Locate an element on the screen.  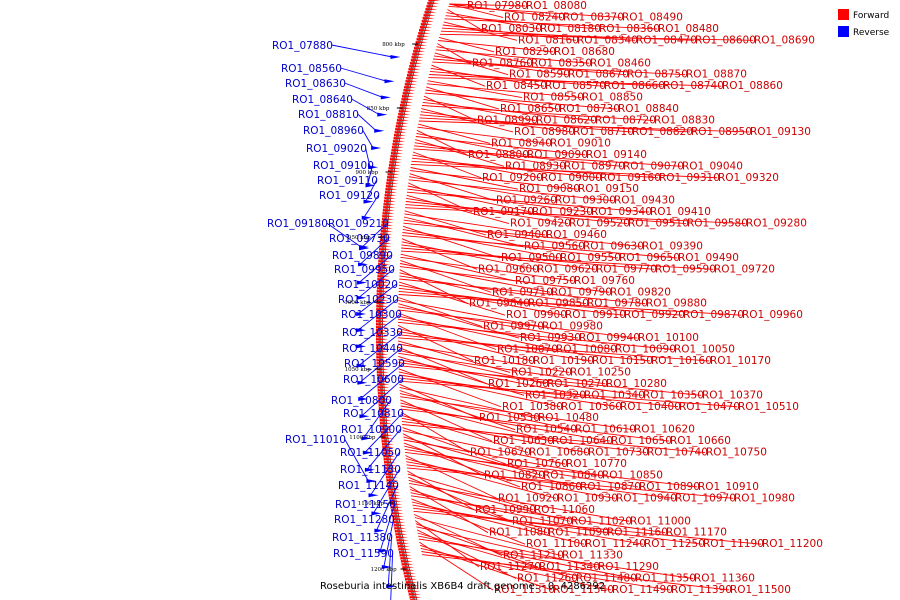
forward-gene-label: RO1_10510 is located at coordinates (768, 407).